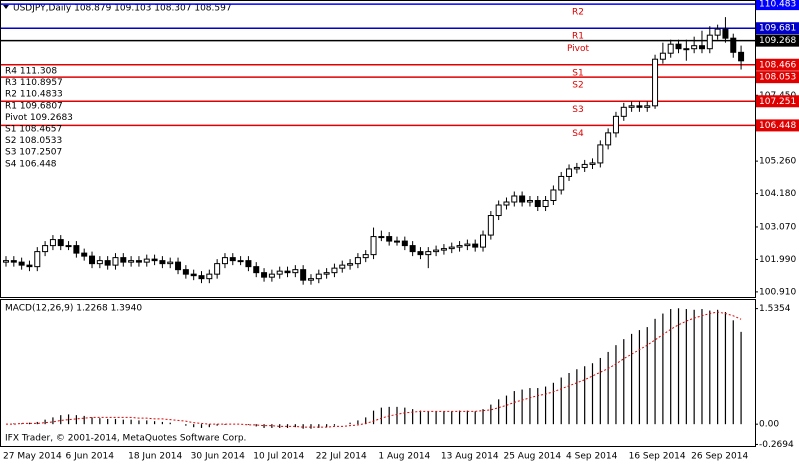 This screenshot has width=799, height=464. I want to click on level-value: 106.448, so click(777, 126).